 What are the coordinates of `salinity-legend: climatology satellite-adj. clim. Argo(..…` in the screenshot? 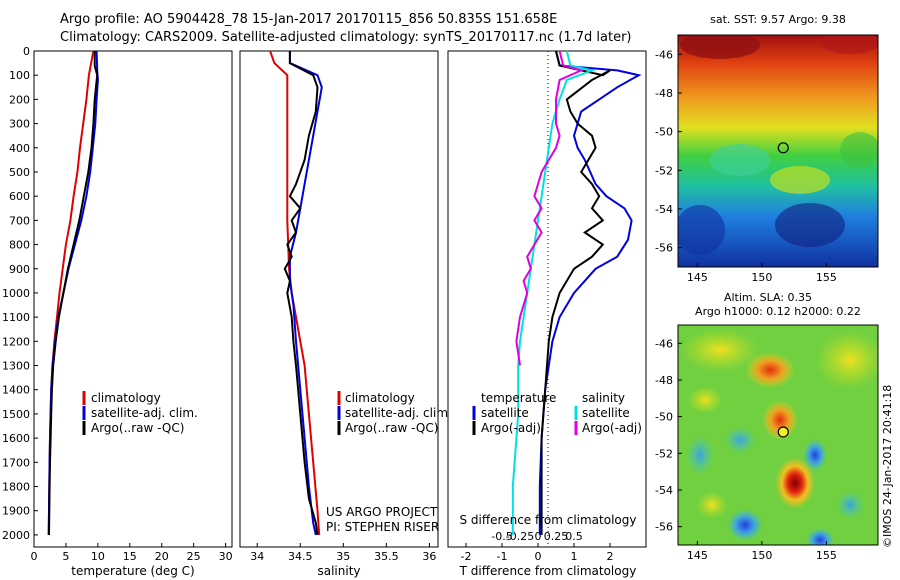 It's located at (394, 413).